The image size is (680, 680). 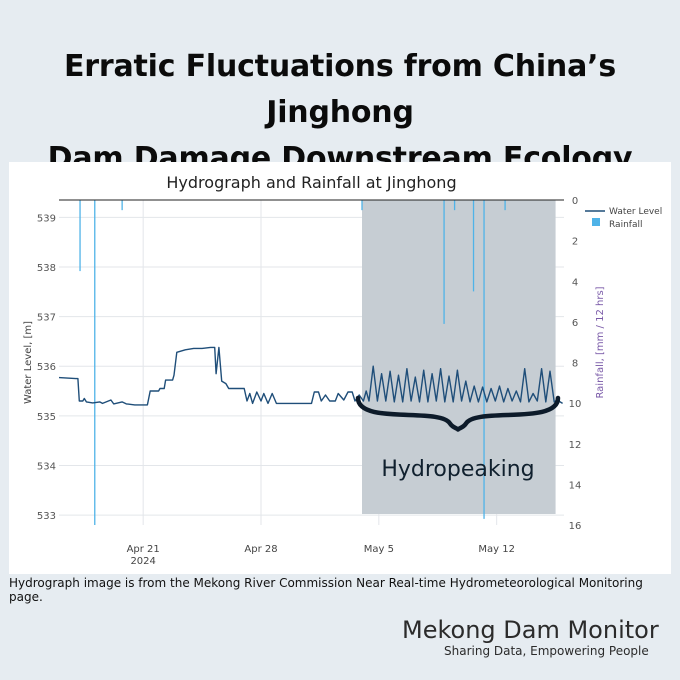 What do you see at coordinates (623, 218) in the screenshot?
I see `legend: Water Level Rainfall` at bounding box center [623, 218].